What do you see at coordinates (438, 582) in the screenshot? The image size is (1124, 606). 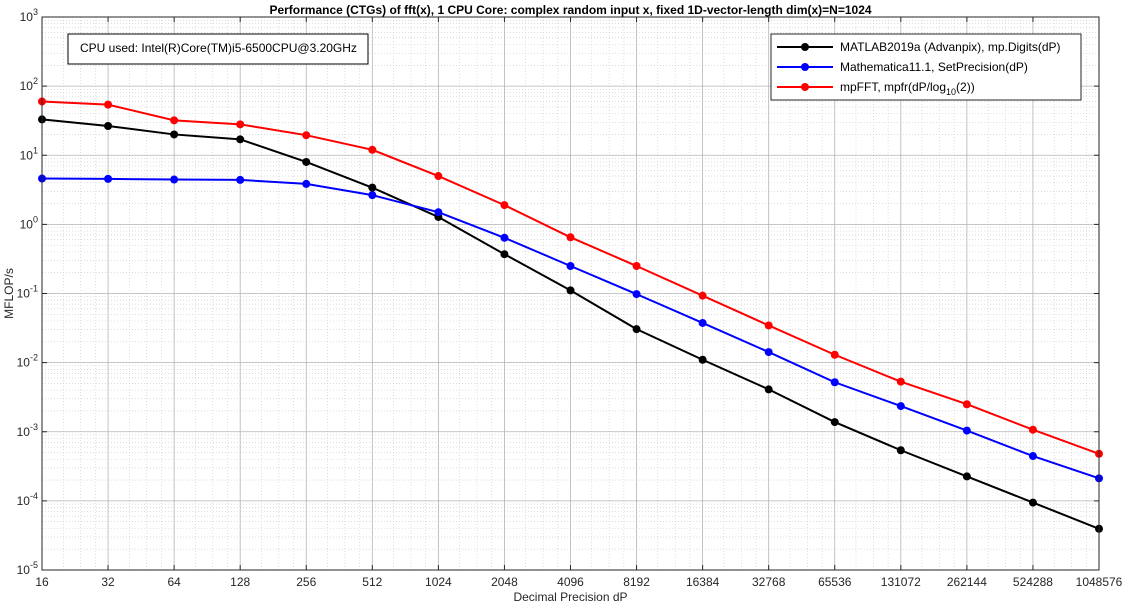 I see `x-tick-label: 1024` at bounding box center [438, 582].